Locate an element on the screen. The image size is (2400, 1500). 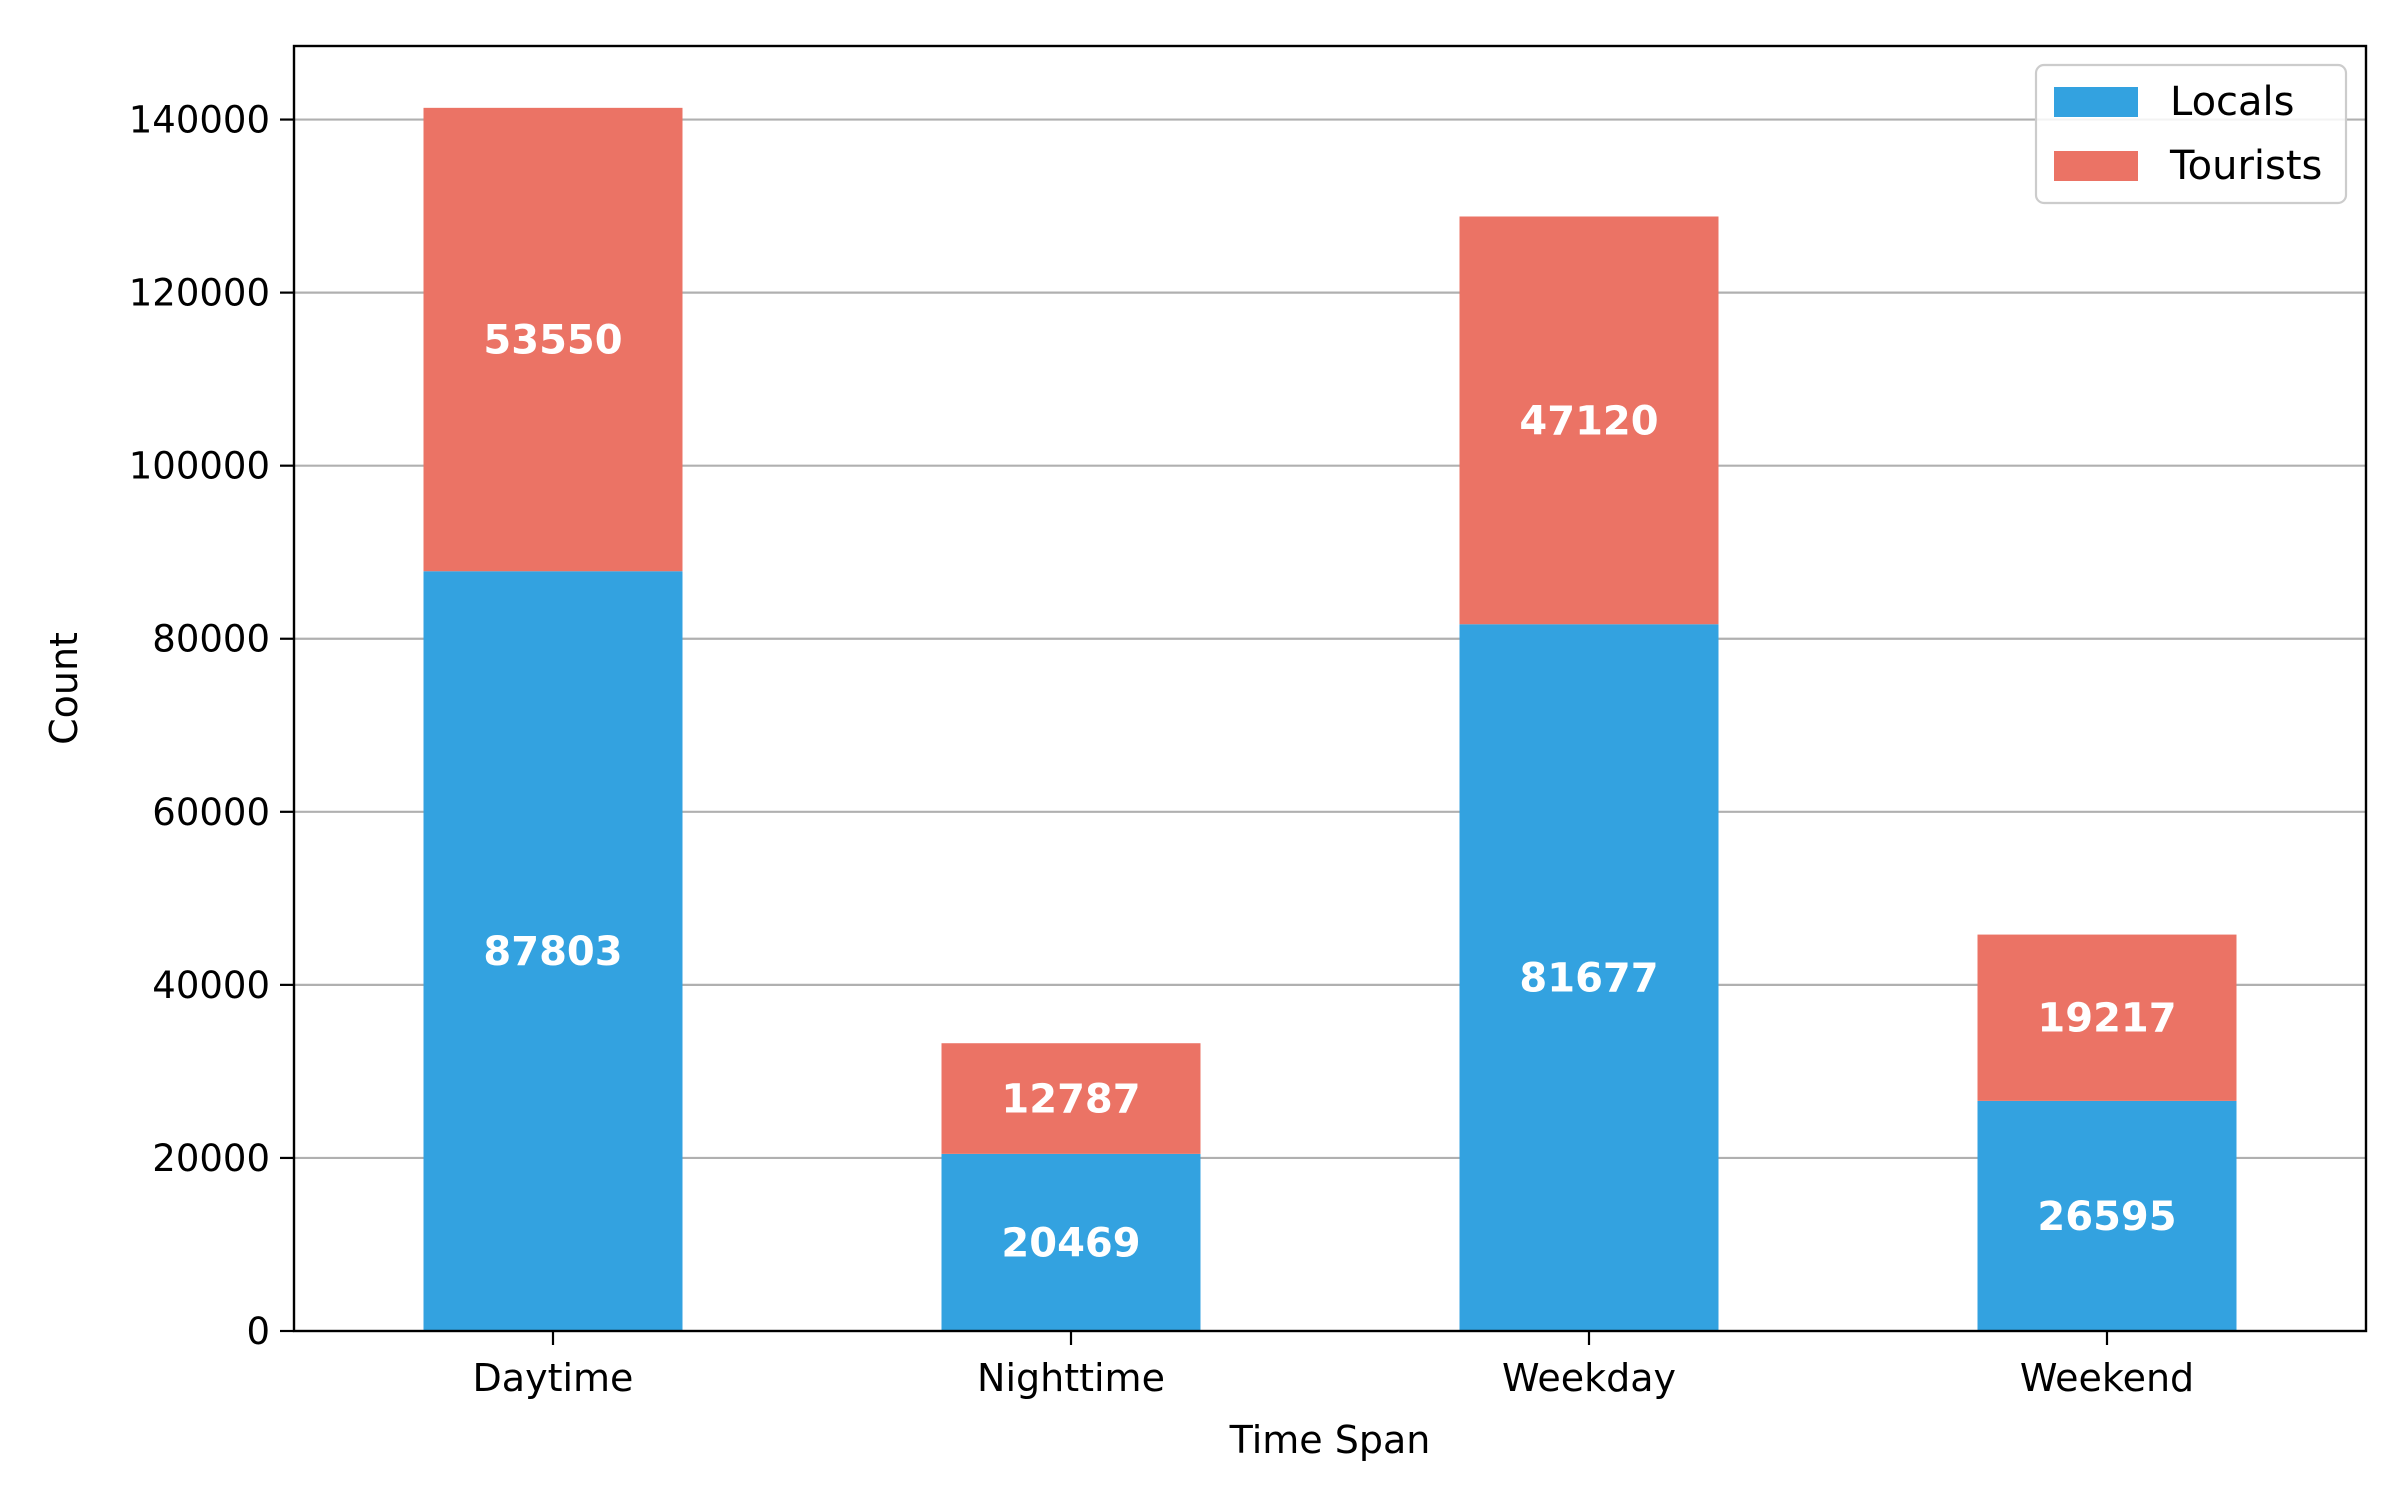
y-tick-label: 120000 is located at coordinates (199, 293).